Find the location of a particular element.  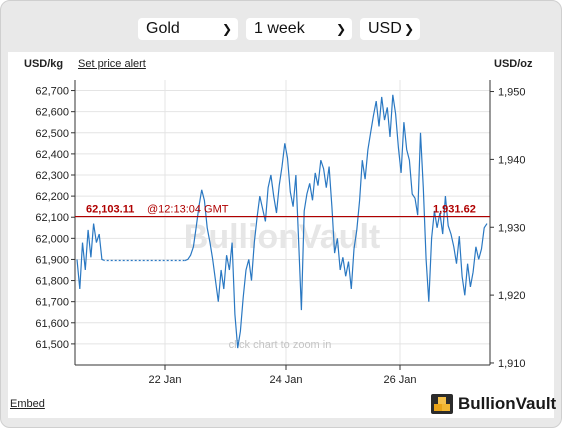

x-tick-label: 26 Jan is located at coordinates (399, 380).